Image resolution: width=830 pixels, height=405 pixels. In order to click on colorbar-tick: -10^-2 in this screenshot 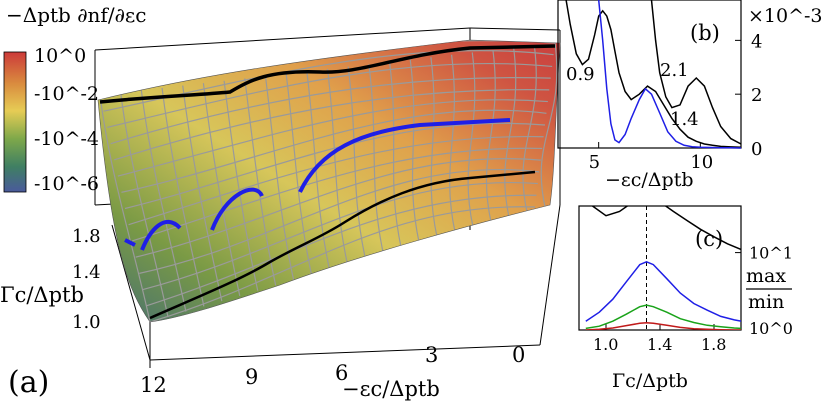, I will do `click(66, 94)`.